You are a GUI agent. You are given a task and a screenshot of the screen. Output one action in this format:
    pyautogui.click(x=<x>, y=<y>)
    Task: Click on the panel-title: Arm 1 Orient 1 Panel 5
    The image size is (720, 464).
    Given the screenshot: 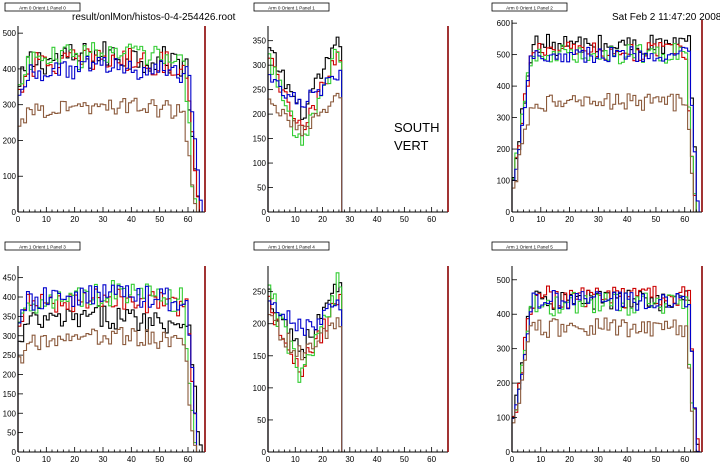 What is the action you would take?
    pyautogui.click(x=529, y=247)
    